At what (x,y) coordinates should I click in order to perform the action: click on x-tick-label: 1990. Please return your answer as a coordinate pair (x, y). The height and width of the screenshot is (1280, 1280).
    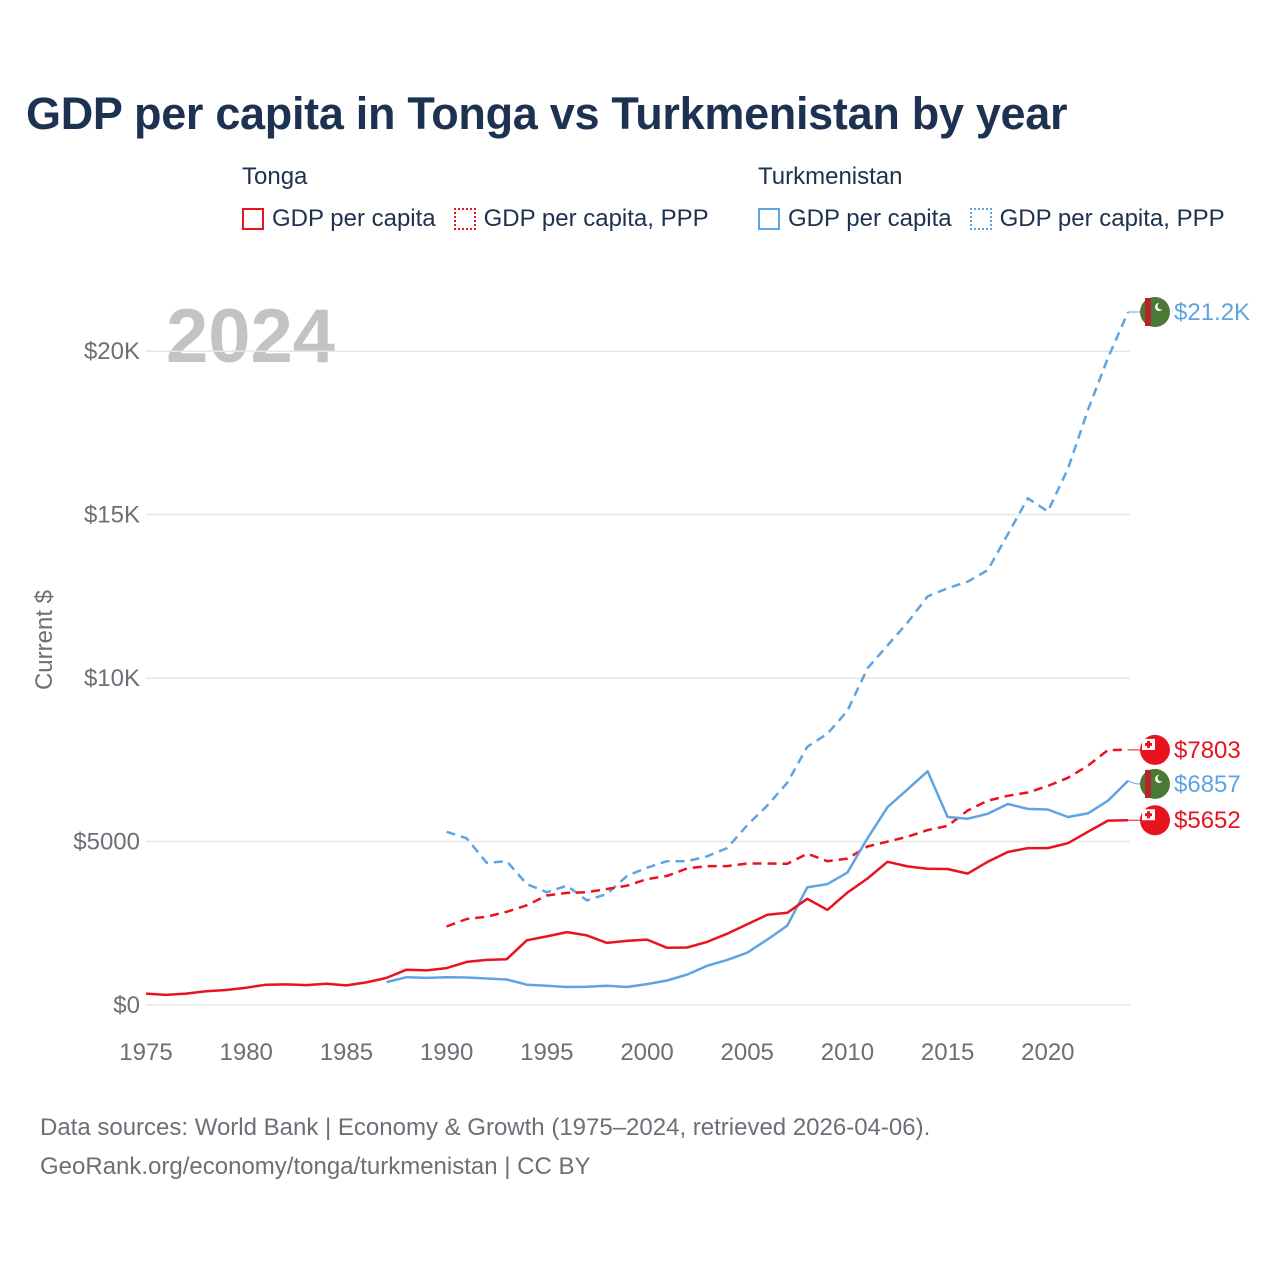
    Looking at the image, I should click on (446, 1052).